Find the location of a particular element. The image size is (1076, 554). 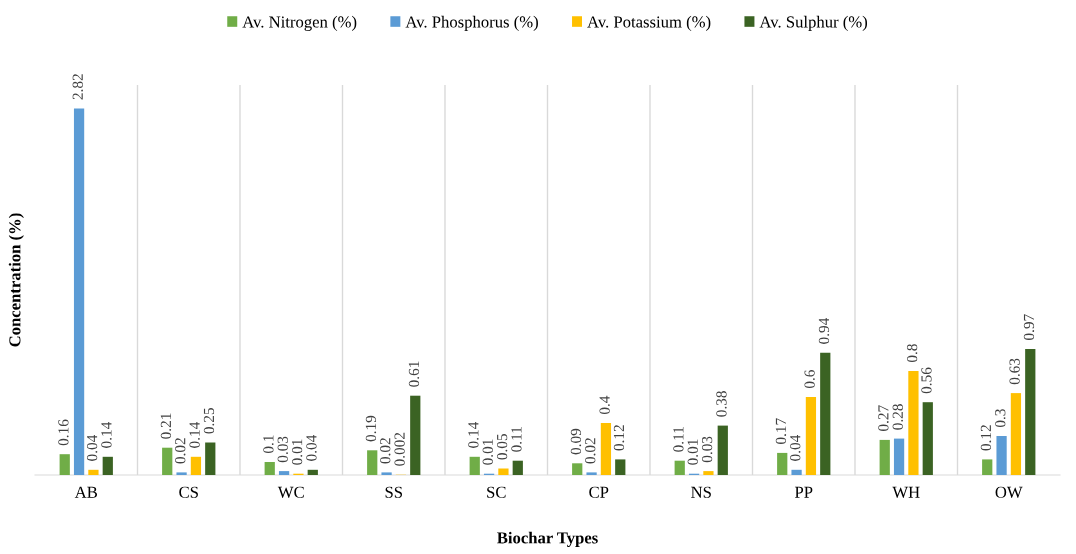

legend-label: Av. Sulphur (%) is located at coordinates (813, 23).